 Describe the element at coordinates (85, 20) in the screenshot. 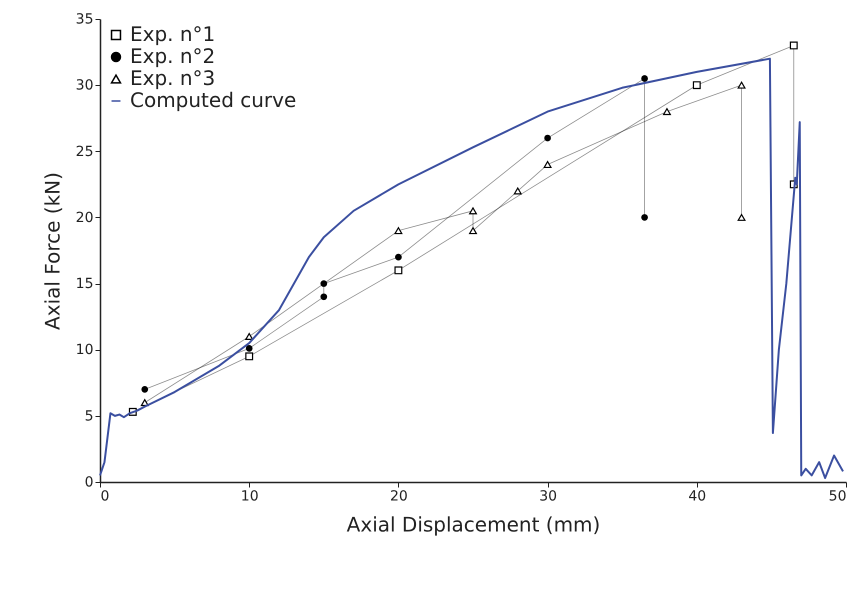

I see `y-tick-label: 35` at that location.